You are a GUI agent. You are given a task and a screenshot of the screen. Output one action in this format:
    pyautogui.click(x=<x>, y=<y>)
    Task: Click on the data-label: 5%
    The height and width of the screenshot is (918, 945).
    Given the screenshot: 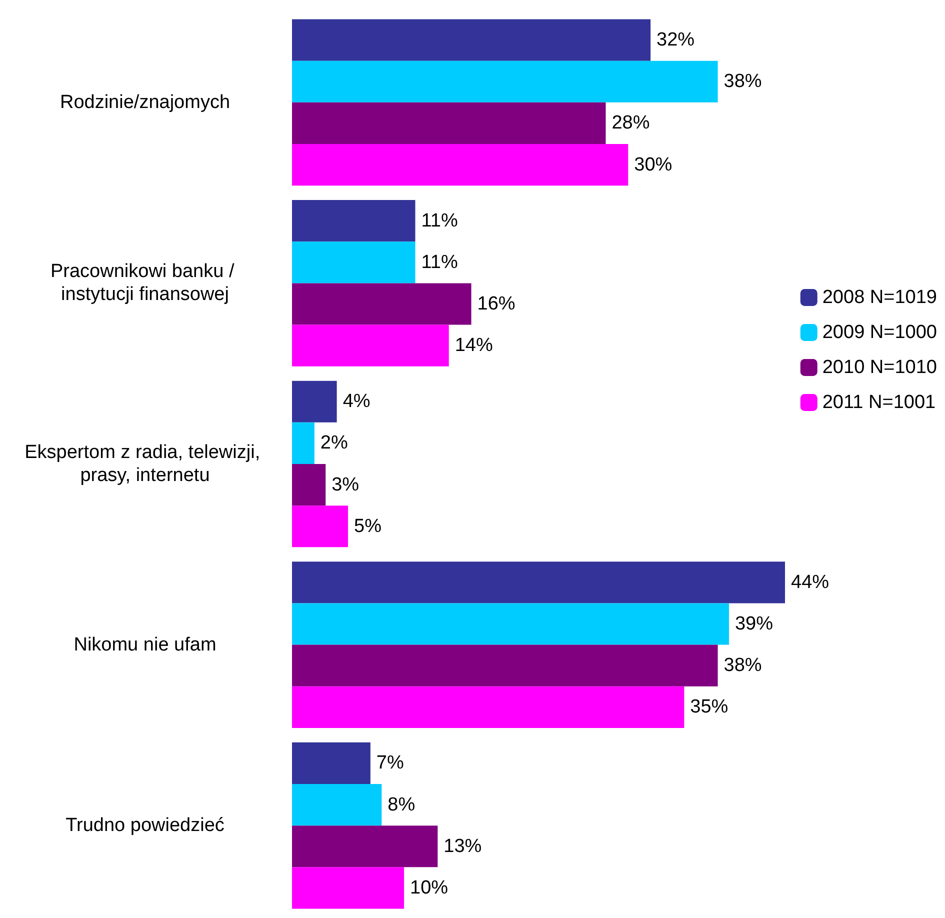 What is the action you would take?
    pyautogui.click(x=368, y=526)
    